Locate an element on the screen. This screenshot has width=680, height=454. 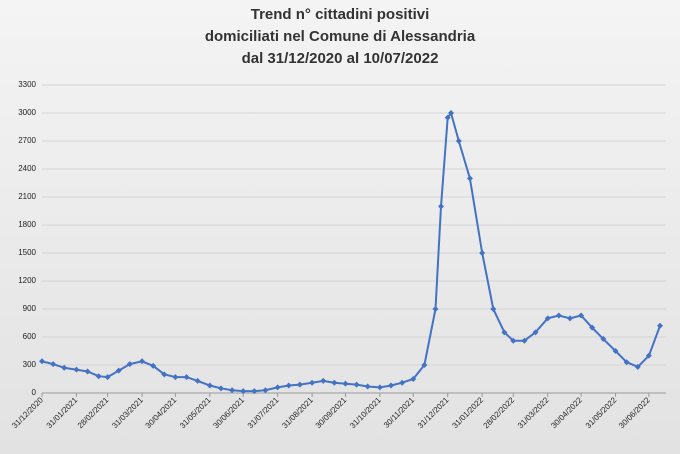
y-tick-label: 3300 is located at coordinates (27, 84).